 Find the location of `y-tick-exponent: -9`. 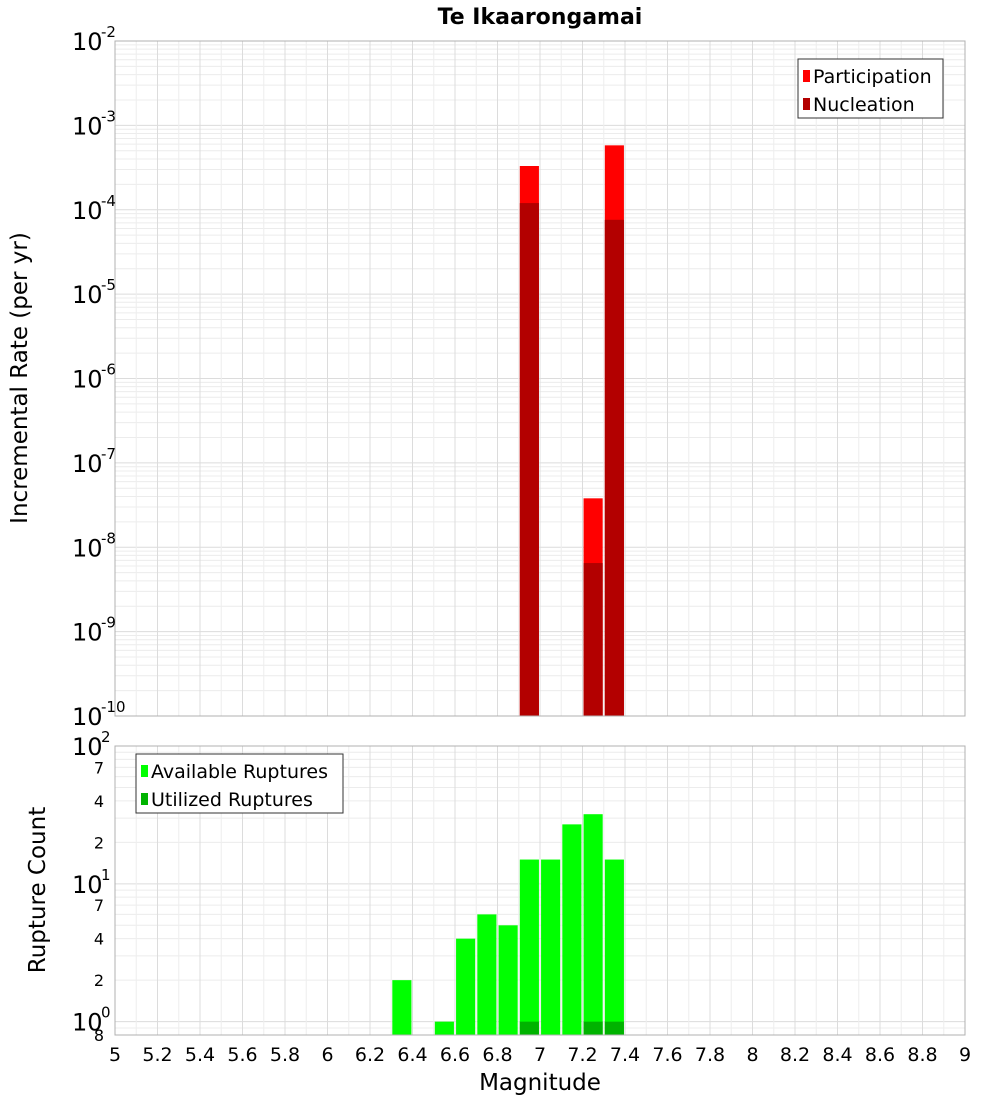

y-tick-exponent: -9 is located at coordinates (108, 623).